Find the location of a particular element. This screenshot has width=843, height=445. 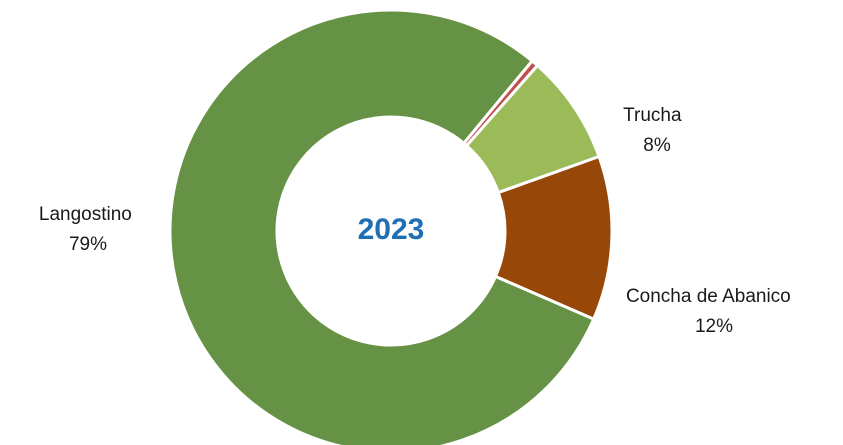

slice-otros is located at coordinates (500, 103).